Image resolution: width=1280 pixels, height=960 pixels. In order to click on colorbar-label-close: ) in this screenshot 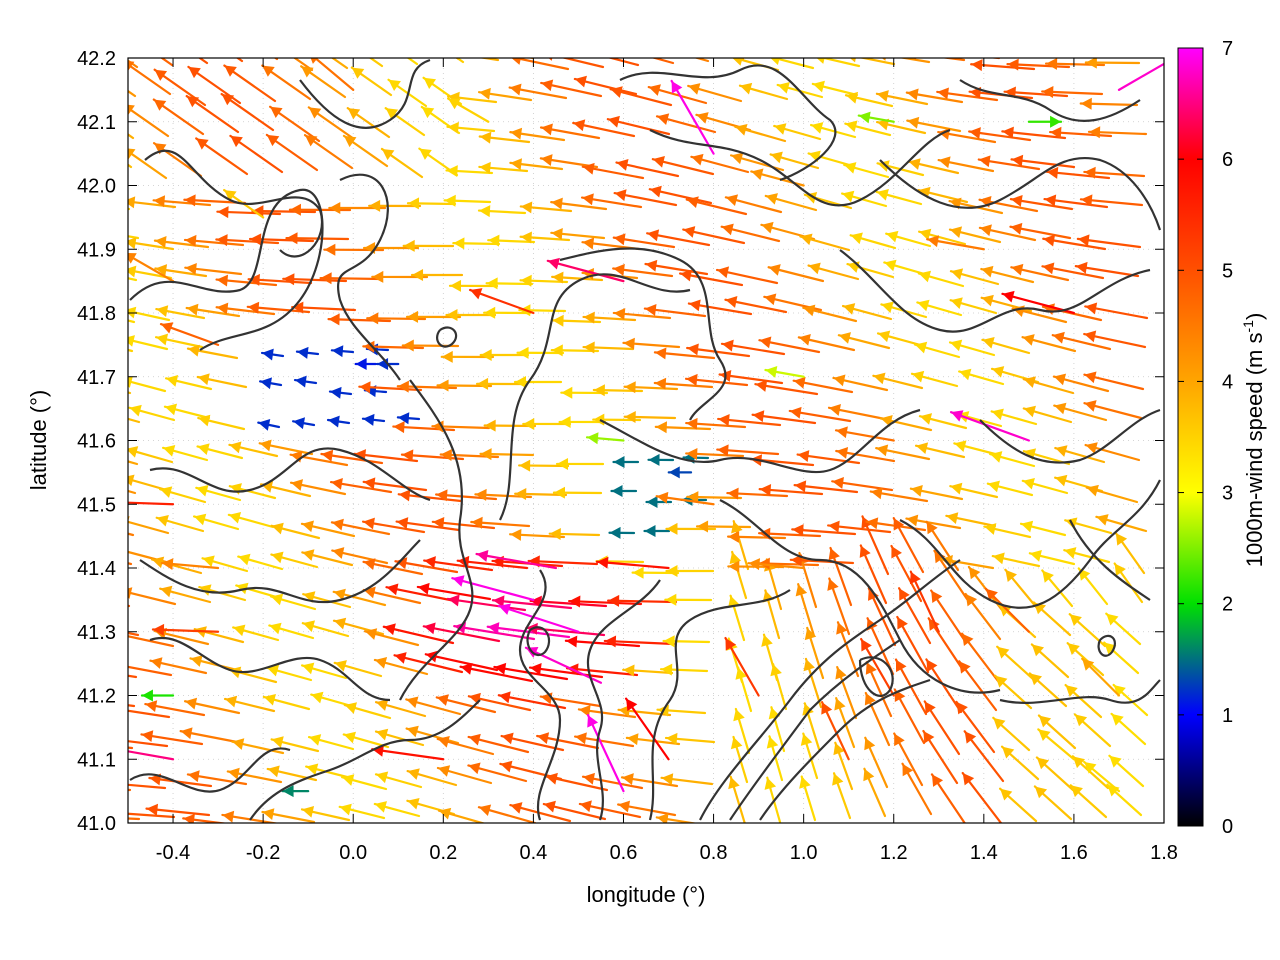, I will do `click(1254, 316)`.